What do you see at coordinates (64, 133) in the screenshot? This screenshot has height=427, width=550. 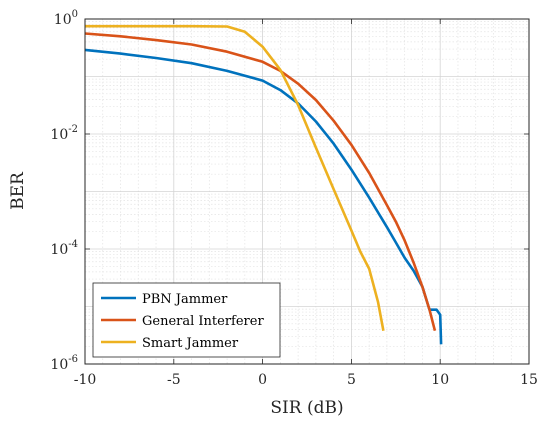 I see `y-tick-label: 10⁻²` at bounding box center [64, 133].